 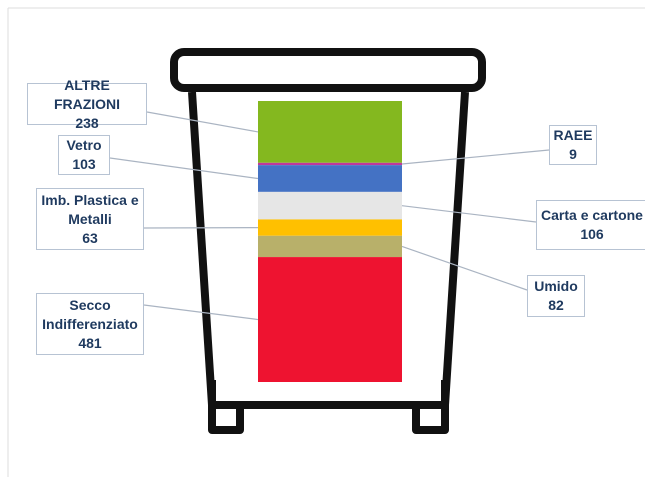 I want to click on label-box: Imb. Plastica e Metalli 63, so click(x=90, y=219).